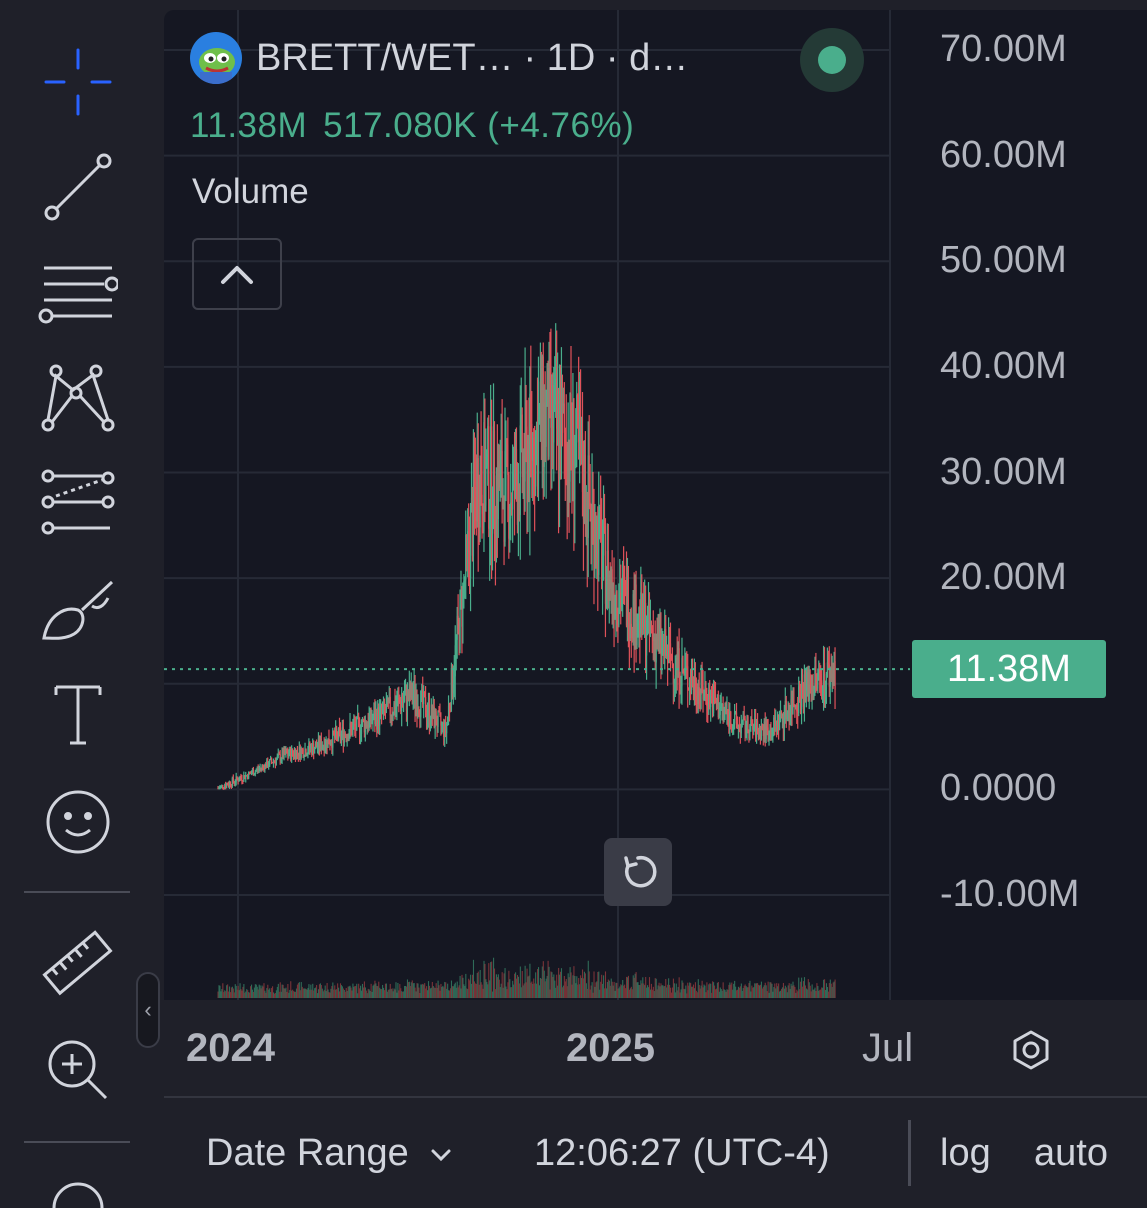  Describe the element at coordinates (78, 502) in the screenshot. I see `forecast-icon` at that location.